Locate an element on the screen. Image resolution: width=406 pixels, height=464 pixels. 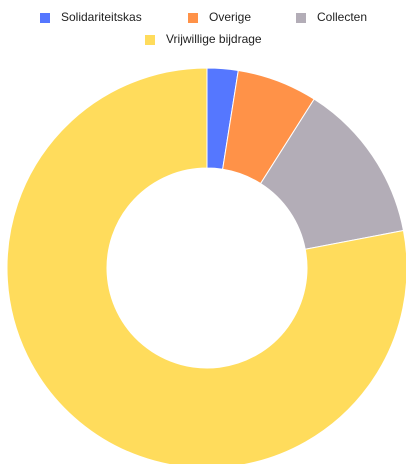
legend-label: Overige is located at coordinates (230, 17).